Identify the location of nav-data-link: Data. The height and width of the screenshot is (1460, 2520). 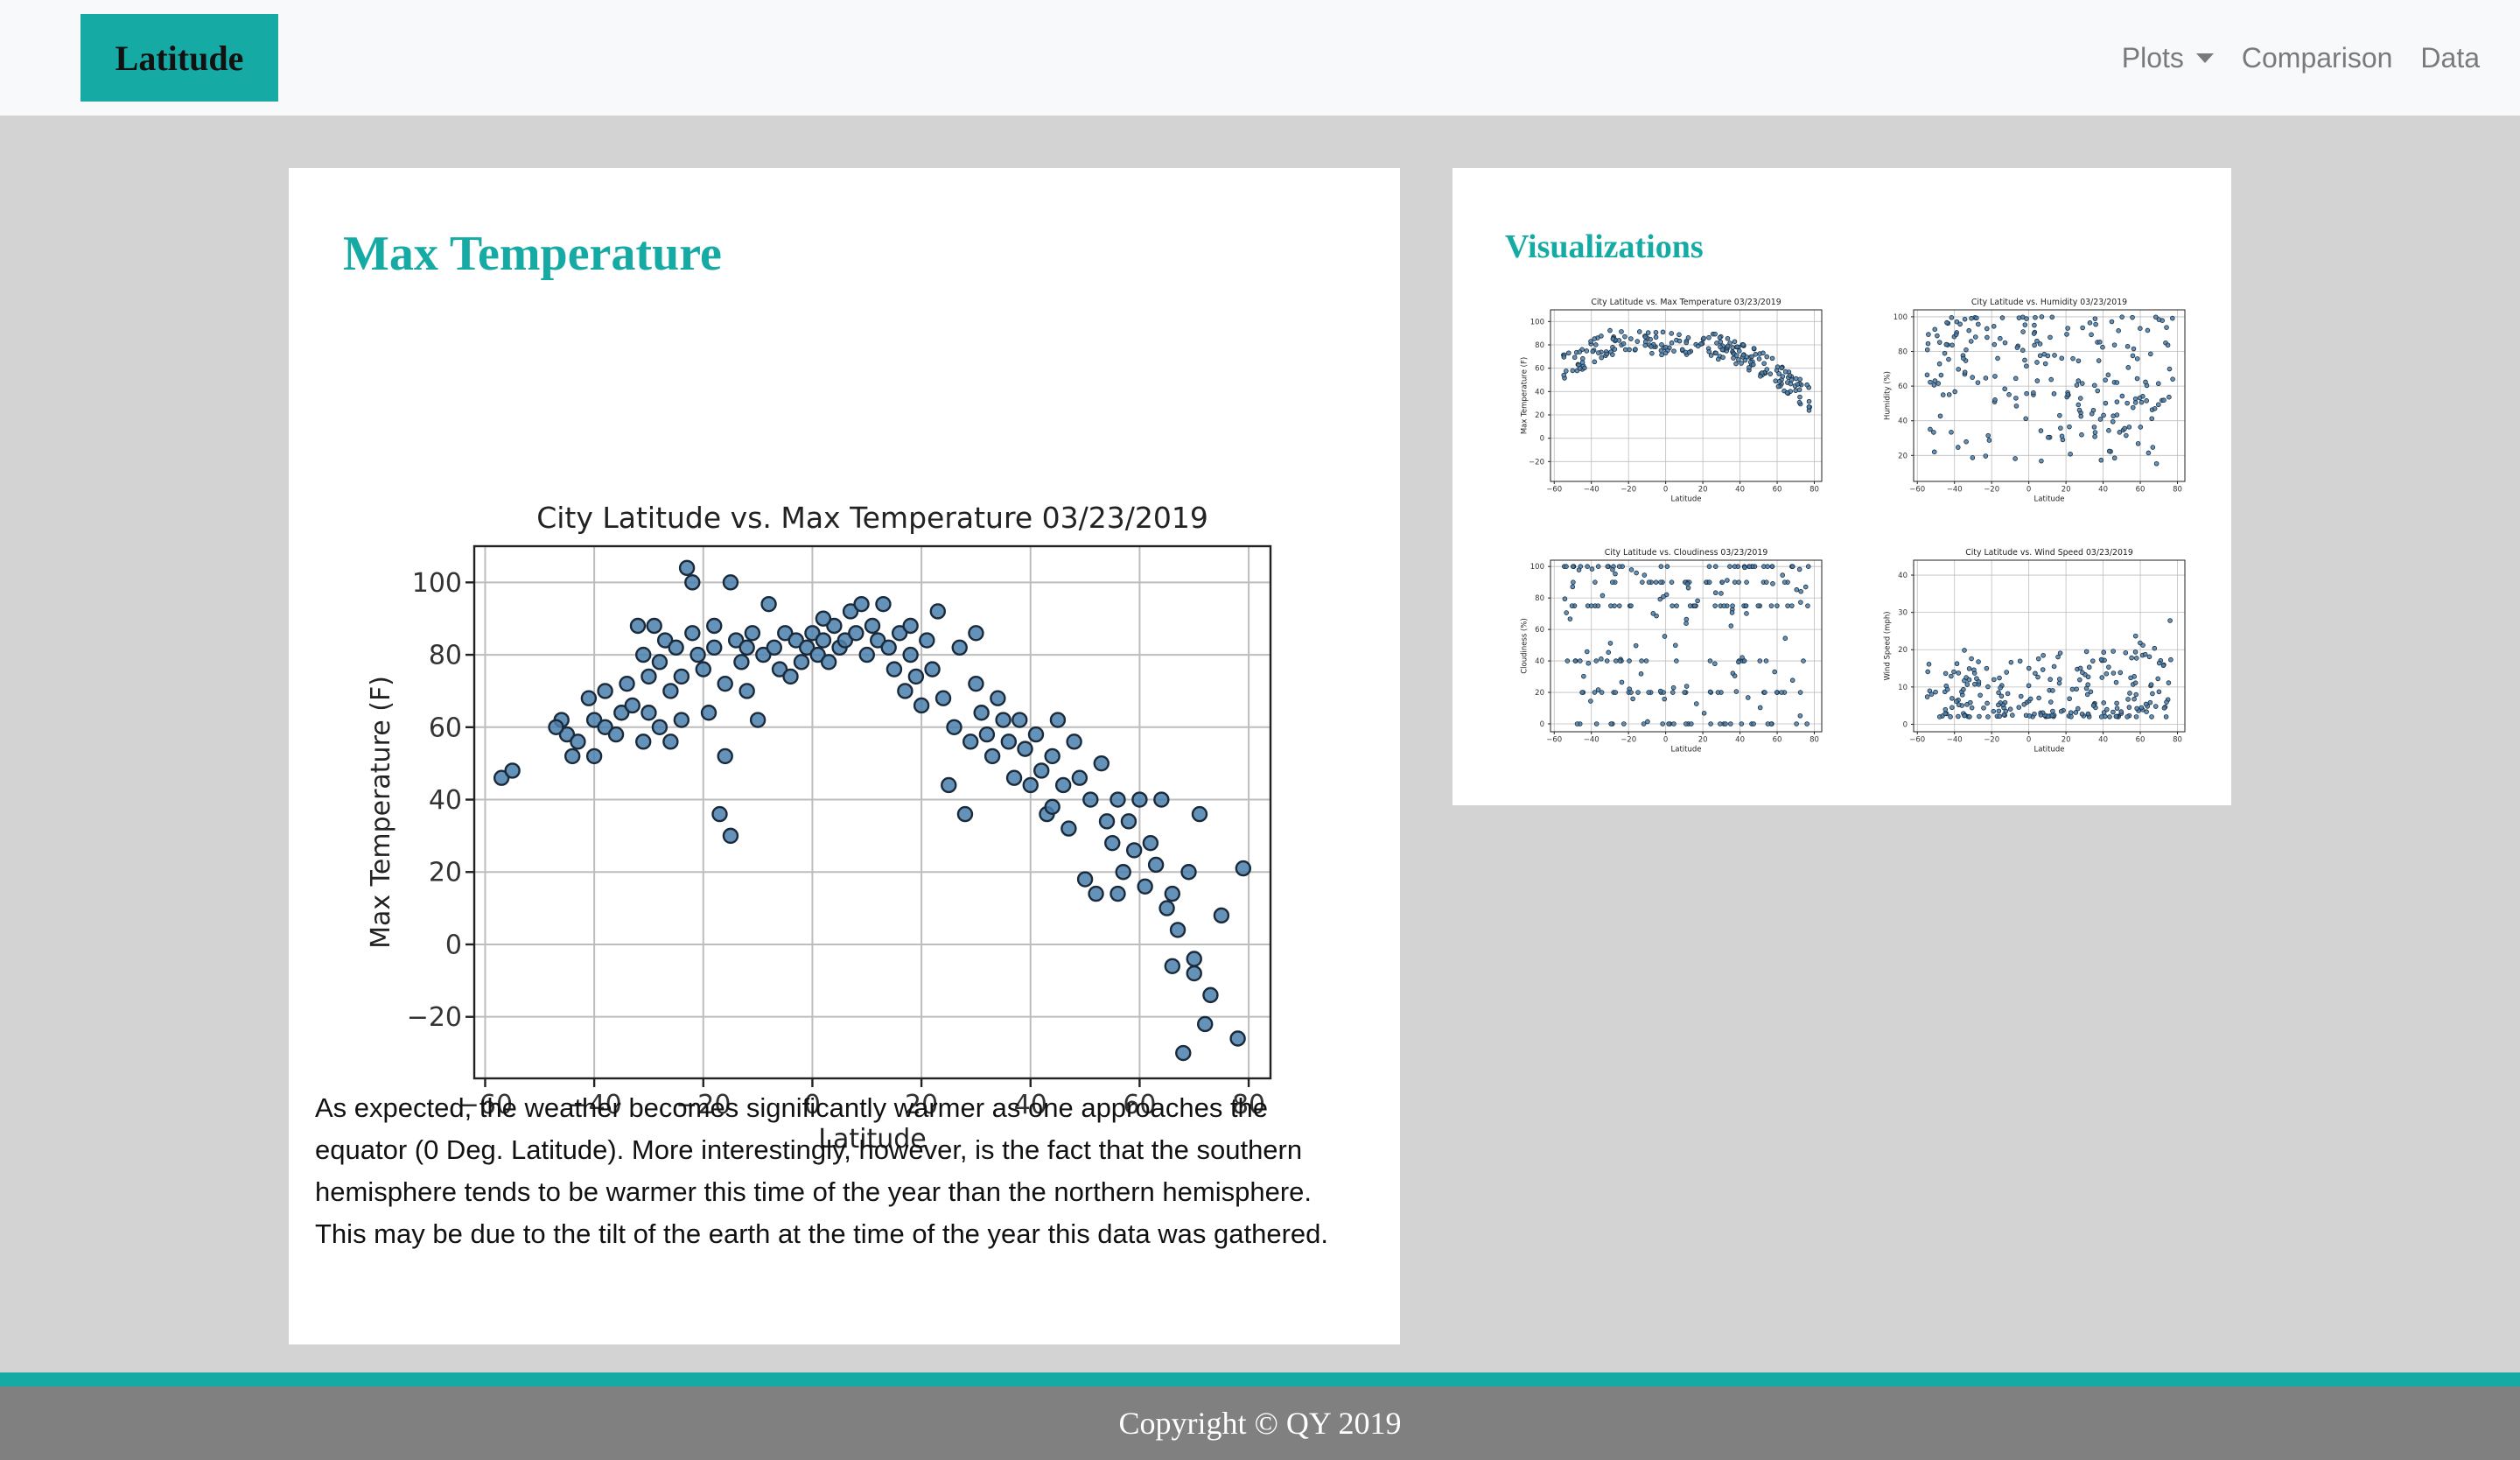
(2450, 58).